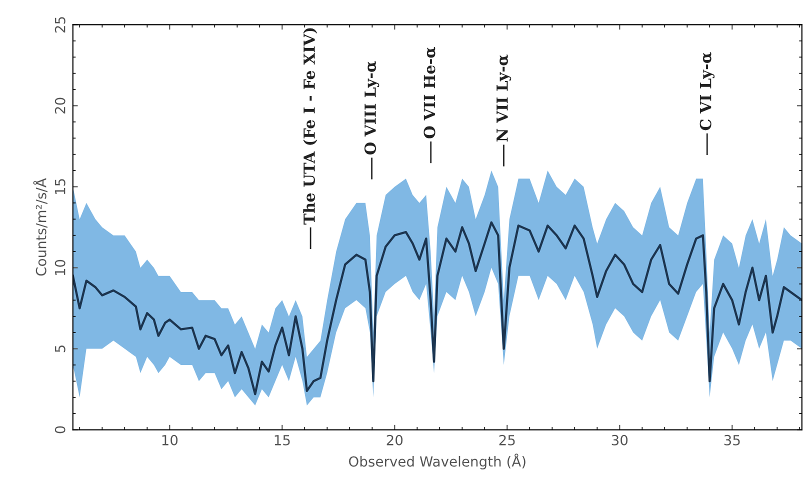 Image resolution: width=810 pixels, height=494 pixels. I want to click on x-tick-label: 30, so click(620, 440).